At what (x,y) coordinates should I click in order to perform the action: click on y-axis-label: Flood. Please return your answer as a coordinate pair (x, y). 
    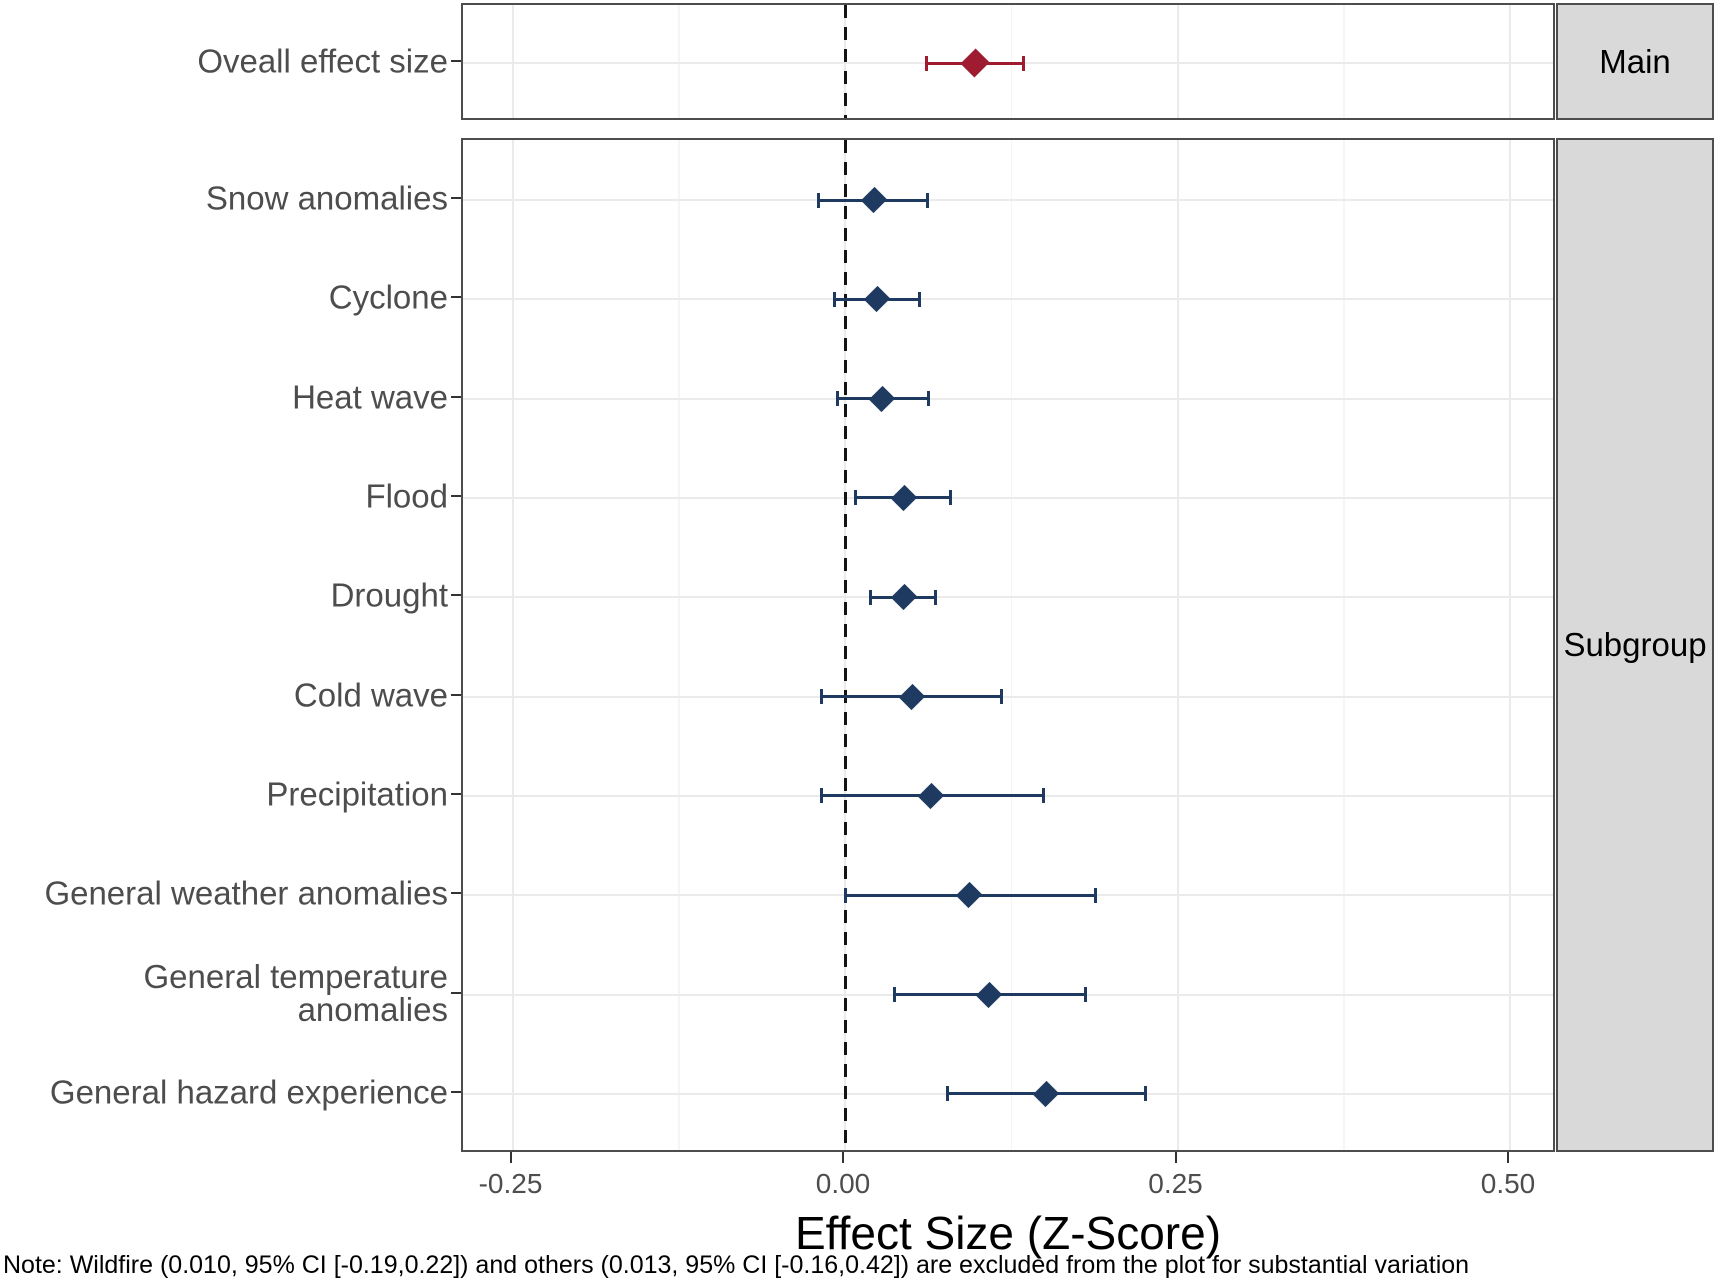
    Looking at the image, I should click on (406, 496).